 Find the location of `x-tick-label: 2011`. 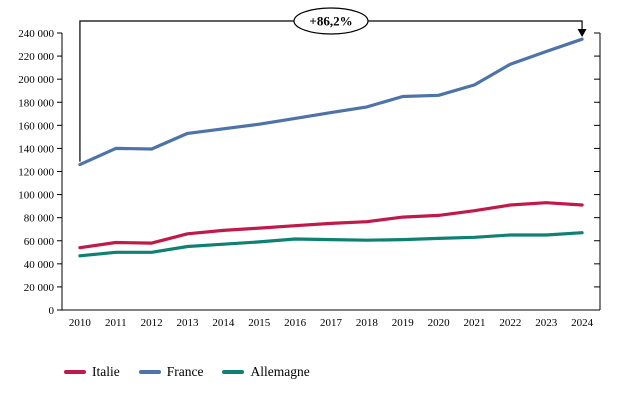

x-tick-label: 2011 is located at coordinates (116, 323).